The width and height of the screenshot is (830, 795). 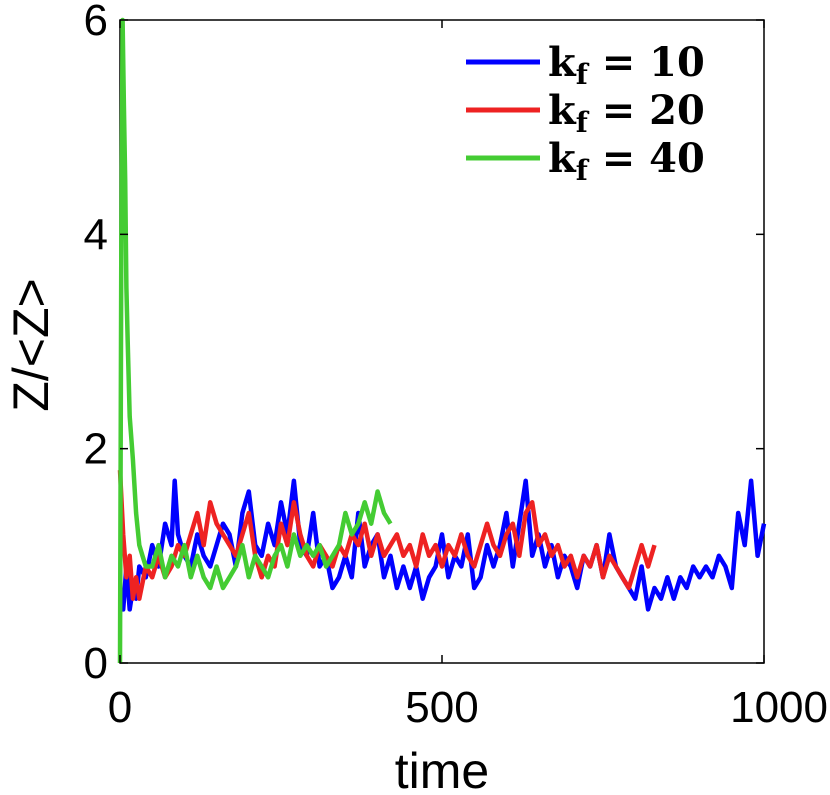 I want to click on legend-label-3: kf = 40, so click(x=626, y=161).